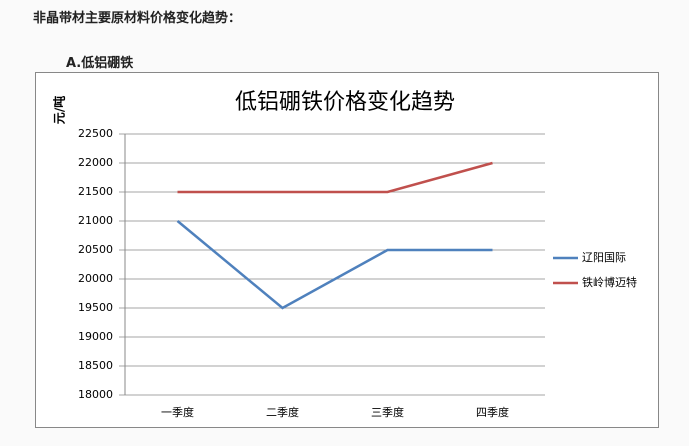 This screenshot has width=689, height=446. What do you see at coordinates (492, 412) in the screenshot?
I see `x-tick-label: 四季度` at bounding box center [492, 412].